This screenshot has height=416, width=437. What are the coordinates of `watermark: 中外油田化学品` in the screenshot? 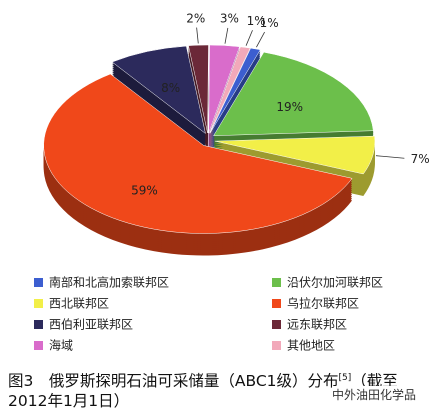 It's located at (374, 394).